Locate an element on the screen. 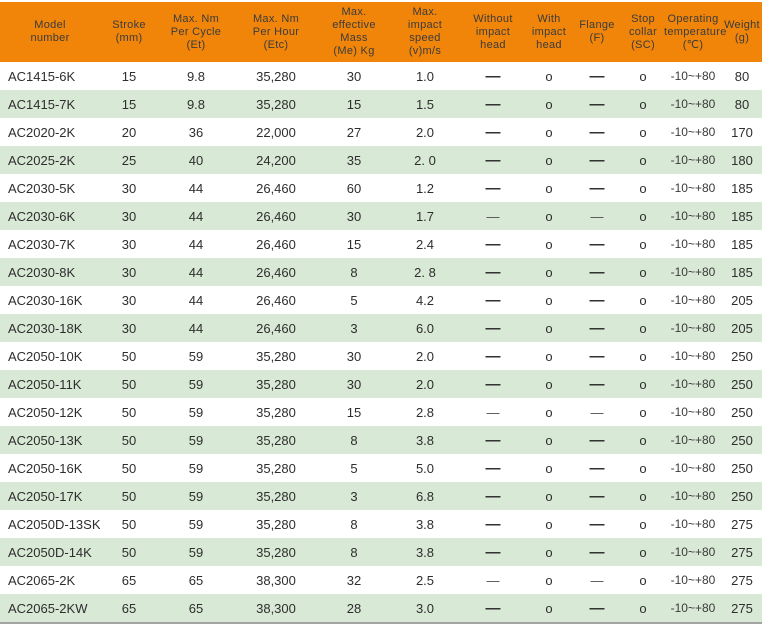 The width and height of the screenshot is (762, 625). table-row: AC2030-8K 30 44 26,460 8 2. 8 — o — o -10~+80 185 is located at coordinates (381, 272).